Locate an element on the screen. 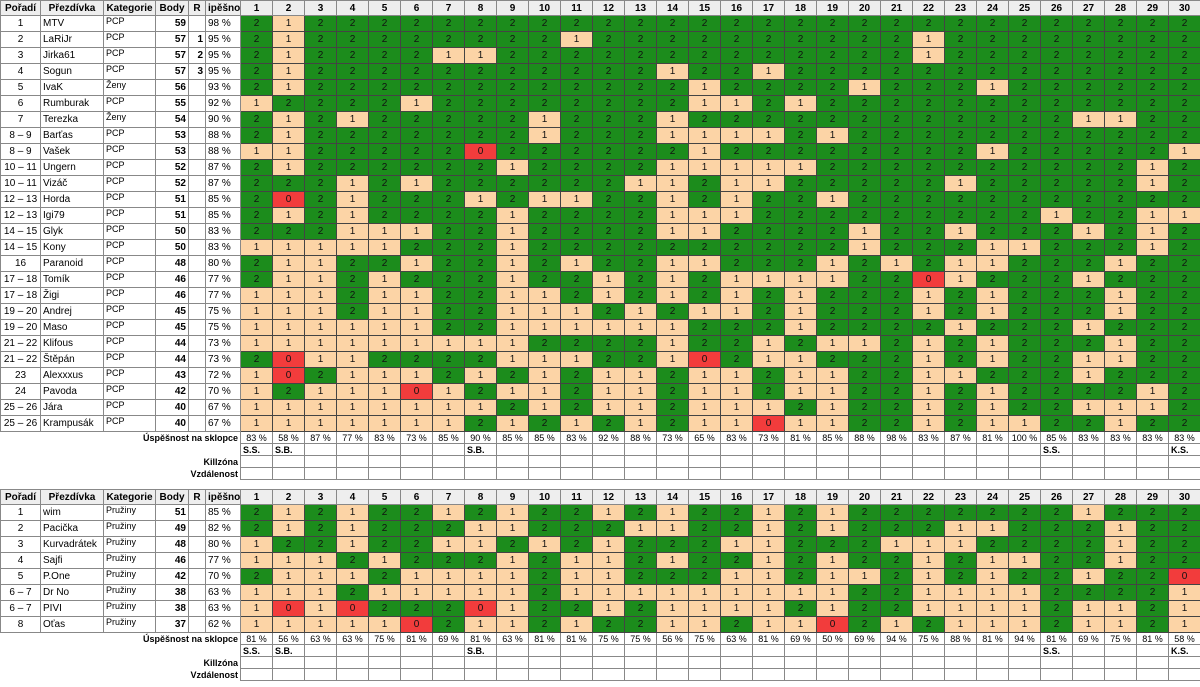 This screenshot has height=687, width=1200. nickname: Klifous is located at coordinates (72, 343).